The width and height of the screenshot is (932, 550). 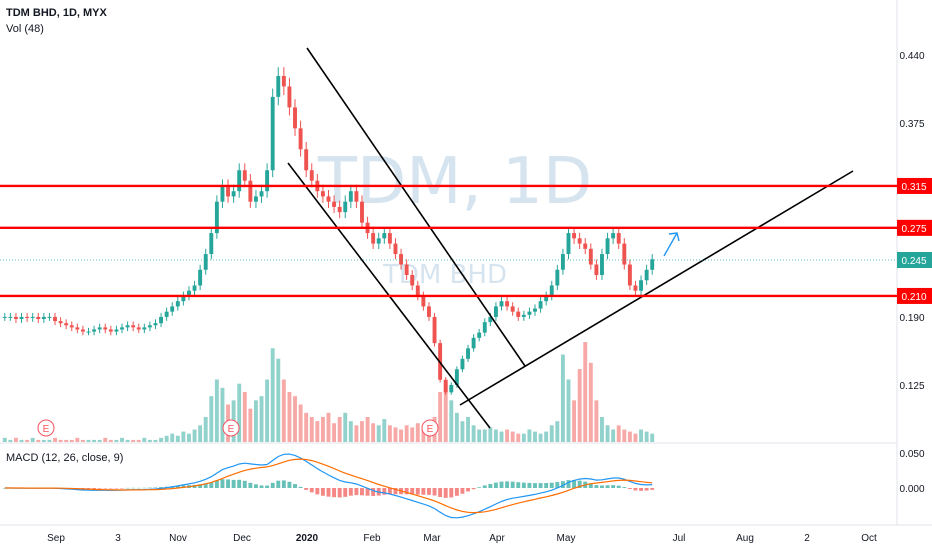 I want to click on earnings-markers: E E E, so click(x=238, y=428).